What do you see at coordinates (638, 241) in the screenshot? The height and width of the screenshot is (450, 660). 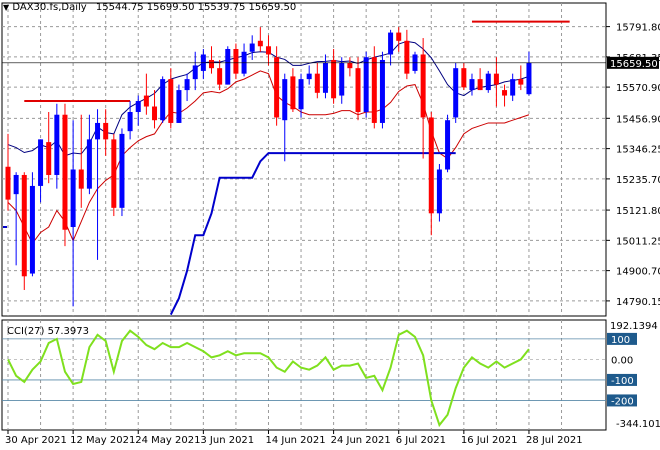 I see `price-tick-label: 15011.25` at bounding box center [638, 241].